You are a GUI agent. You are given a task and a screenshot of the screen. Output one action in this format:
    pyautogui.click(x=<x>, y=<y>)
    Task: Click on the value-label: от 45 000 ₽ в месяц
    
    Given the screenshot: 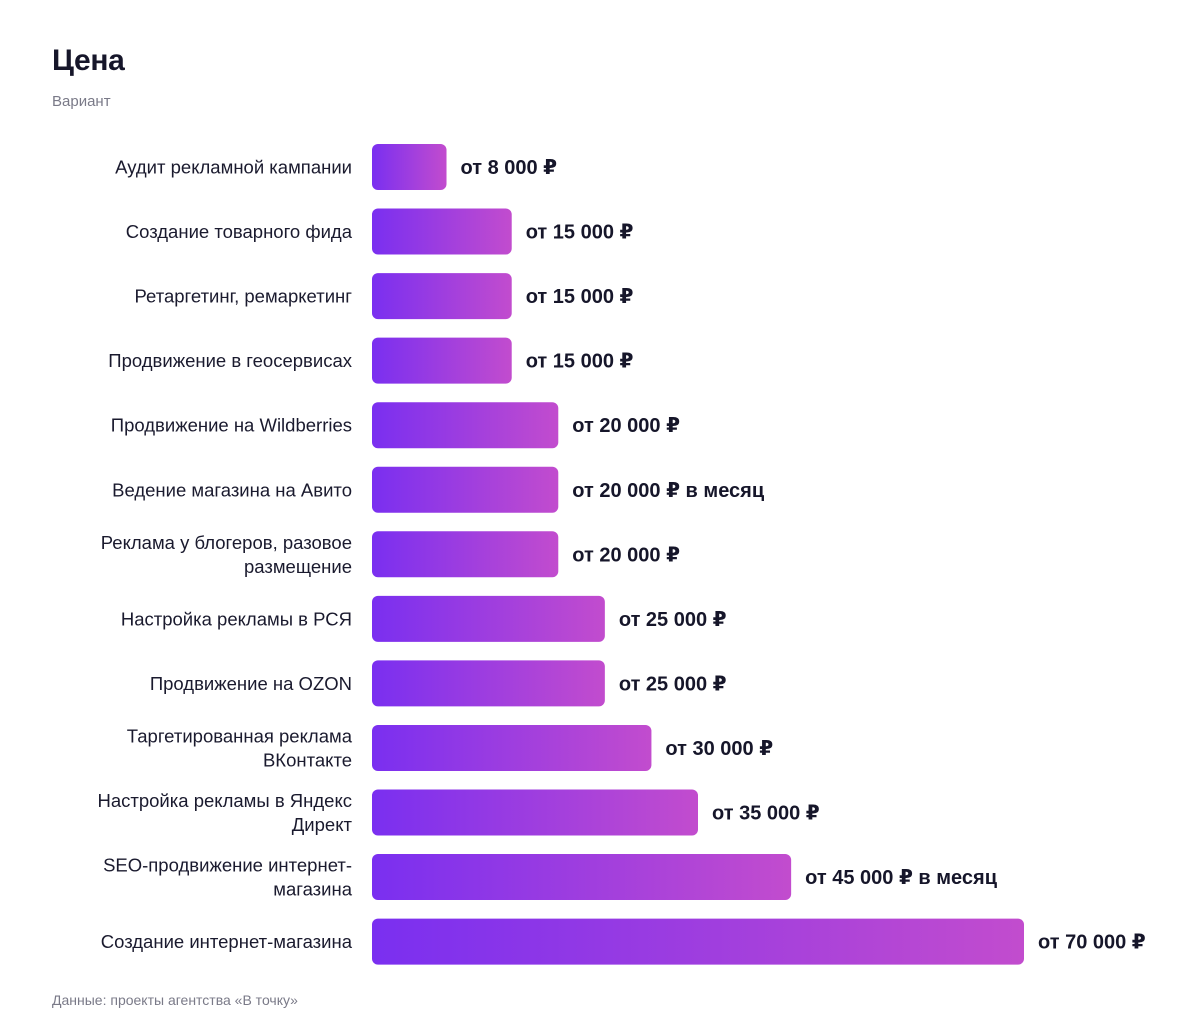 What is the action you would take?
    pyautogui.click(x=901, y=878)
    